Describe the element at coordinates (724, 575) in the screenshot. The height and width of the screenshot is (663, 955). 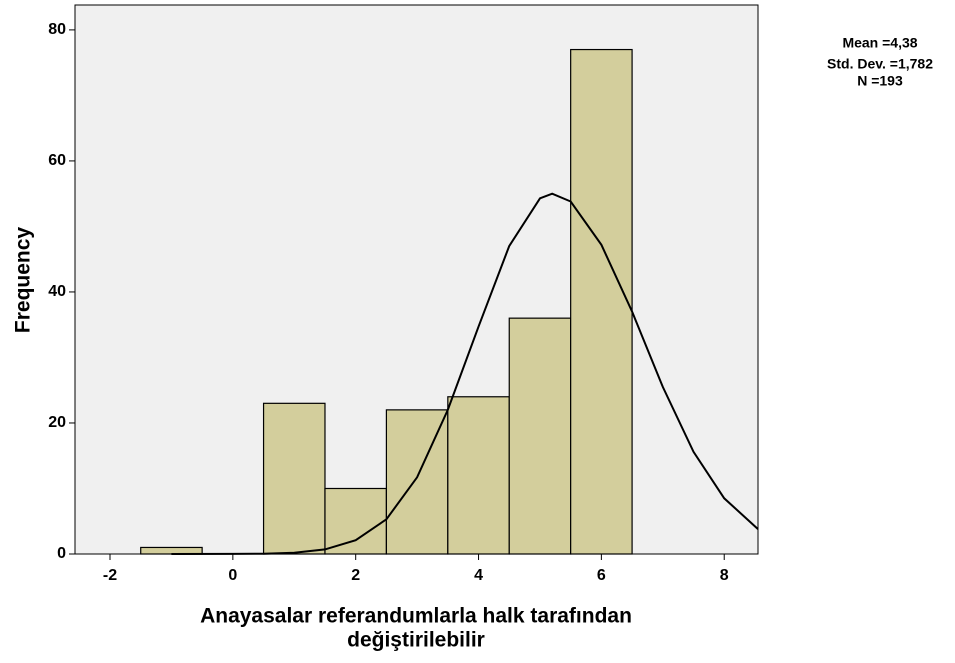
I see `x-tick-label: 8` at that location.